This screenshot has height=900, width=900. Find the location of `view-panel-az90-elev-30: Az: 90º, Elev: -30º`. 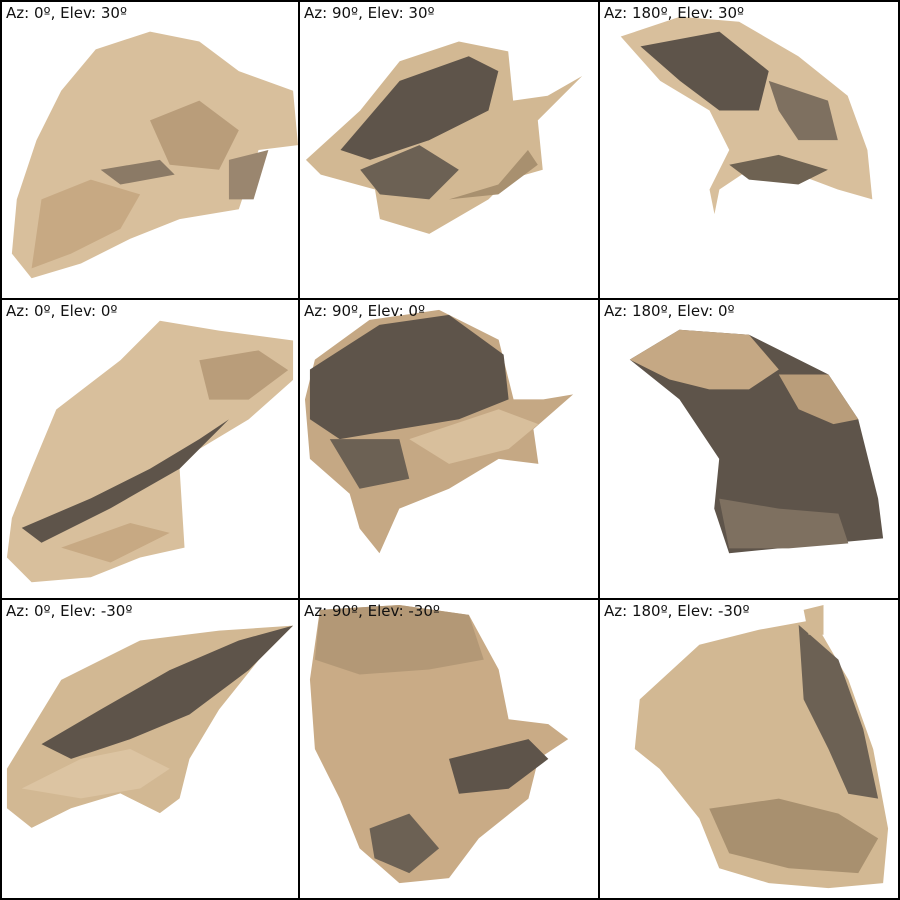

view-panel-az90-elev-30: Az: 90º, Elev: -30º is located at coordinates (450, 750).